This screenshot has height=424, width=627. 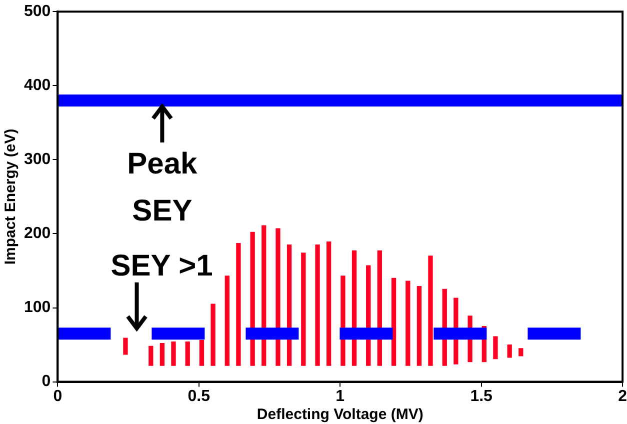 I want to click on annotation: SEY >1, so click(x=161, y=266).